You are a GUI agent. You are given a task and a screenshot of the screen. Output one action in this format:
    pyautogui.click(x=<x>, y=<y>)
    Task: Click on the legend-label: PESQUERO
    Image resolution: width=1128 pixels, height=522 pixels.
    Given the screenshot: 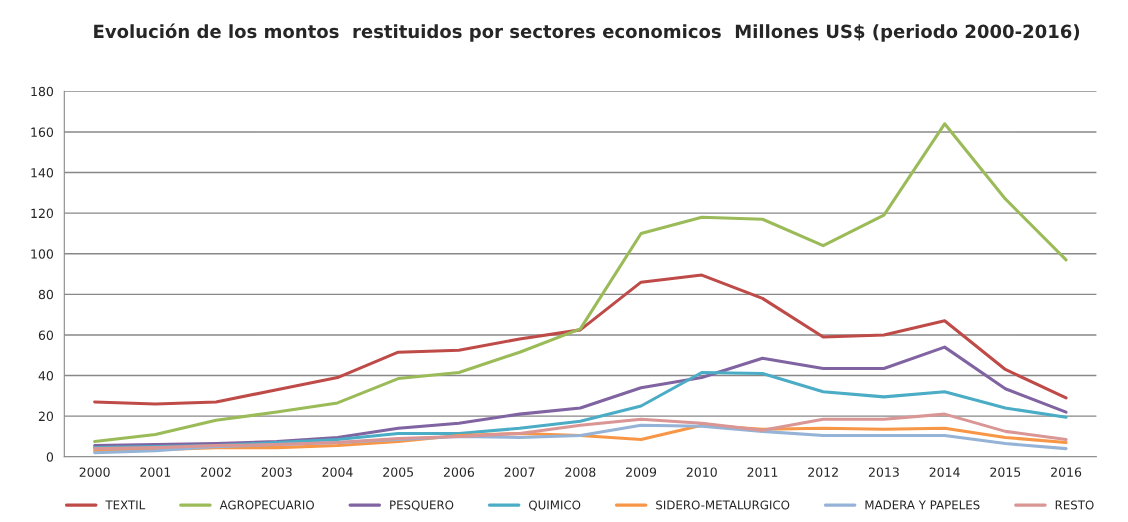 What is the action you would take?
    pyautogui.click(x=422, y=505)
    